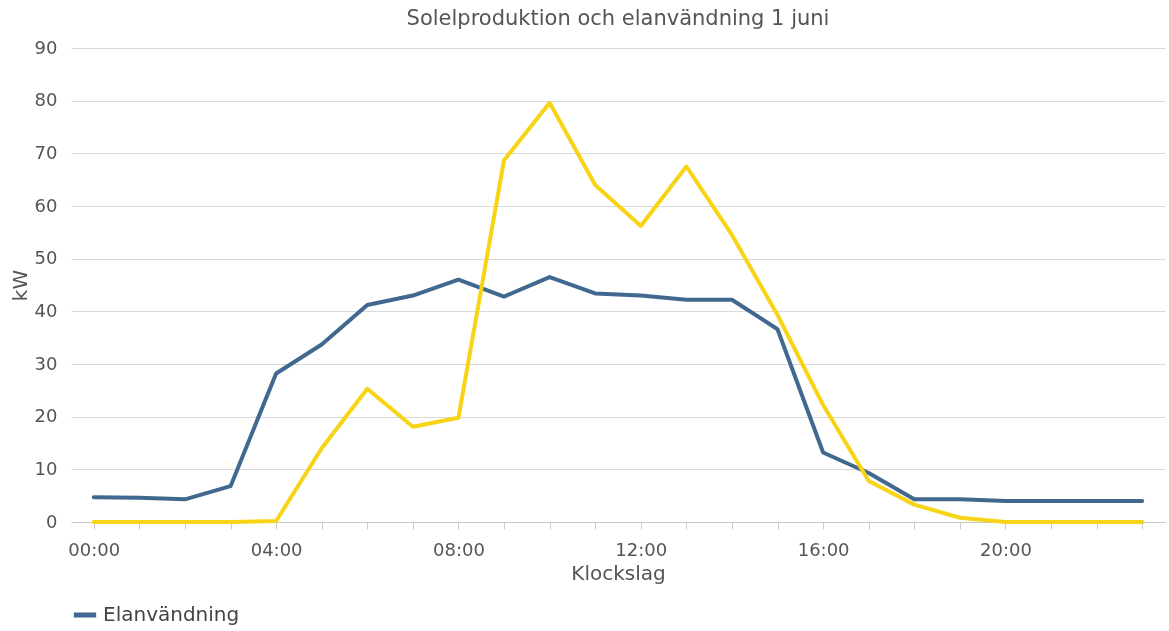  Describe the element at coordinates (94, 549) in the screenshot. I see `x-tick-label: 00:00` at that location.